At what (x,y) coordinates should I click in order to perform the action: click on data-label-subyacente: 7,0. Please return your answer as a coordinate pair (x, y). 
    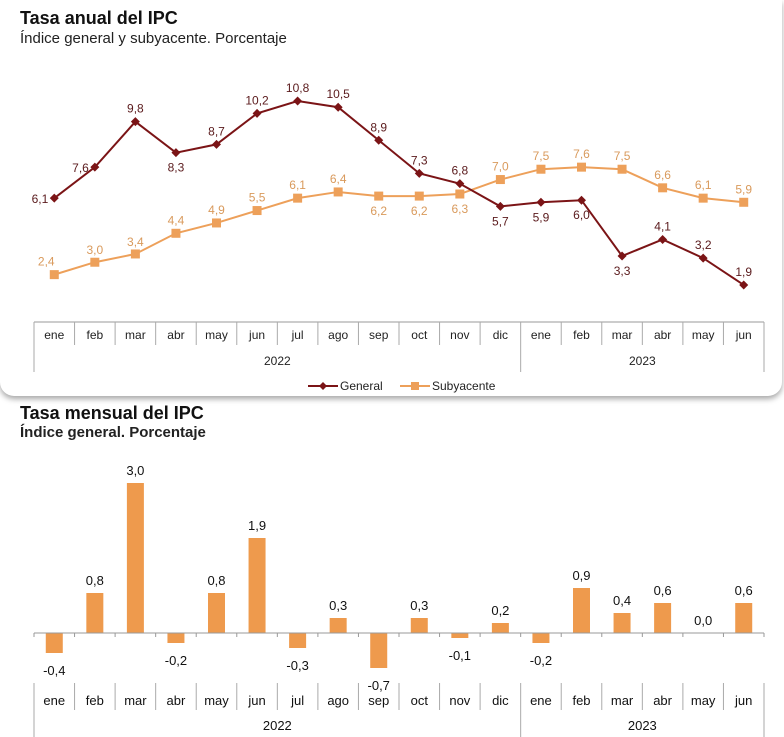
    Looking at the image, I should click on (500, 167).